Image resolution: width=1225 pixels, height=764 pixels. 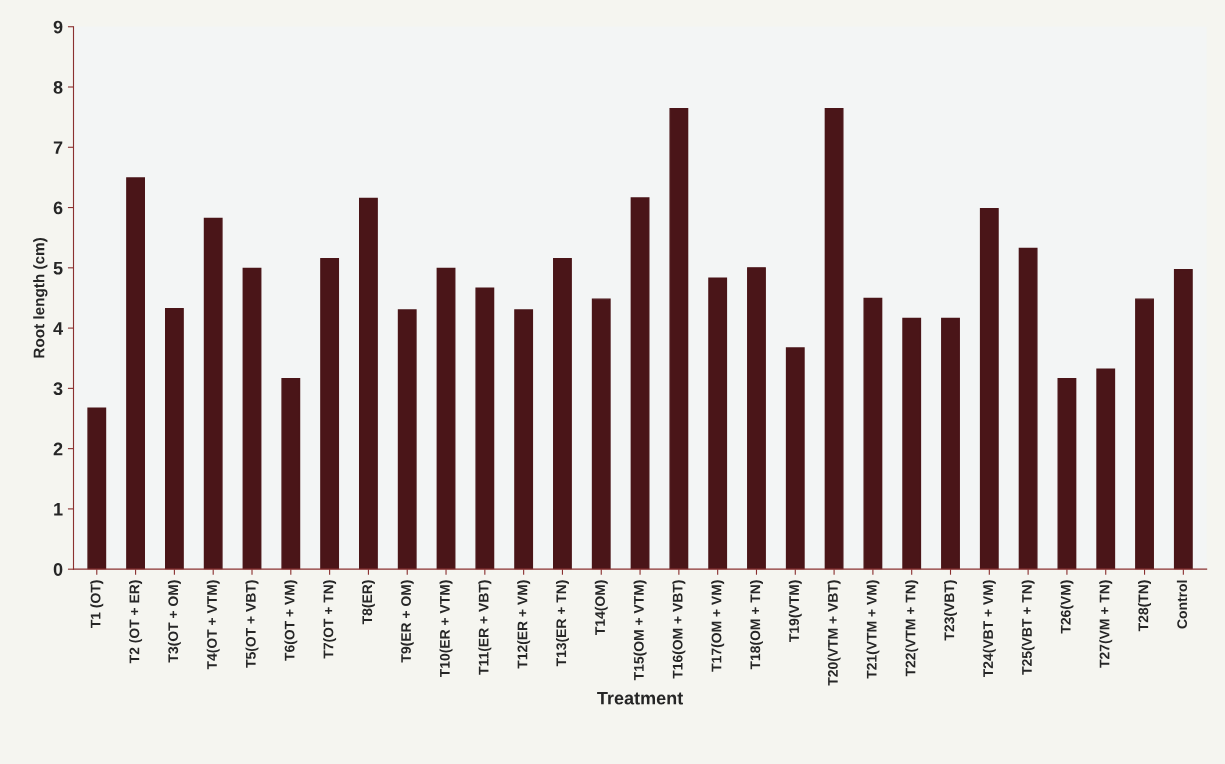 I want to click on x-tick-label: T15(OM + VTM), so click(x=640, y=630).